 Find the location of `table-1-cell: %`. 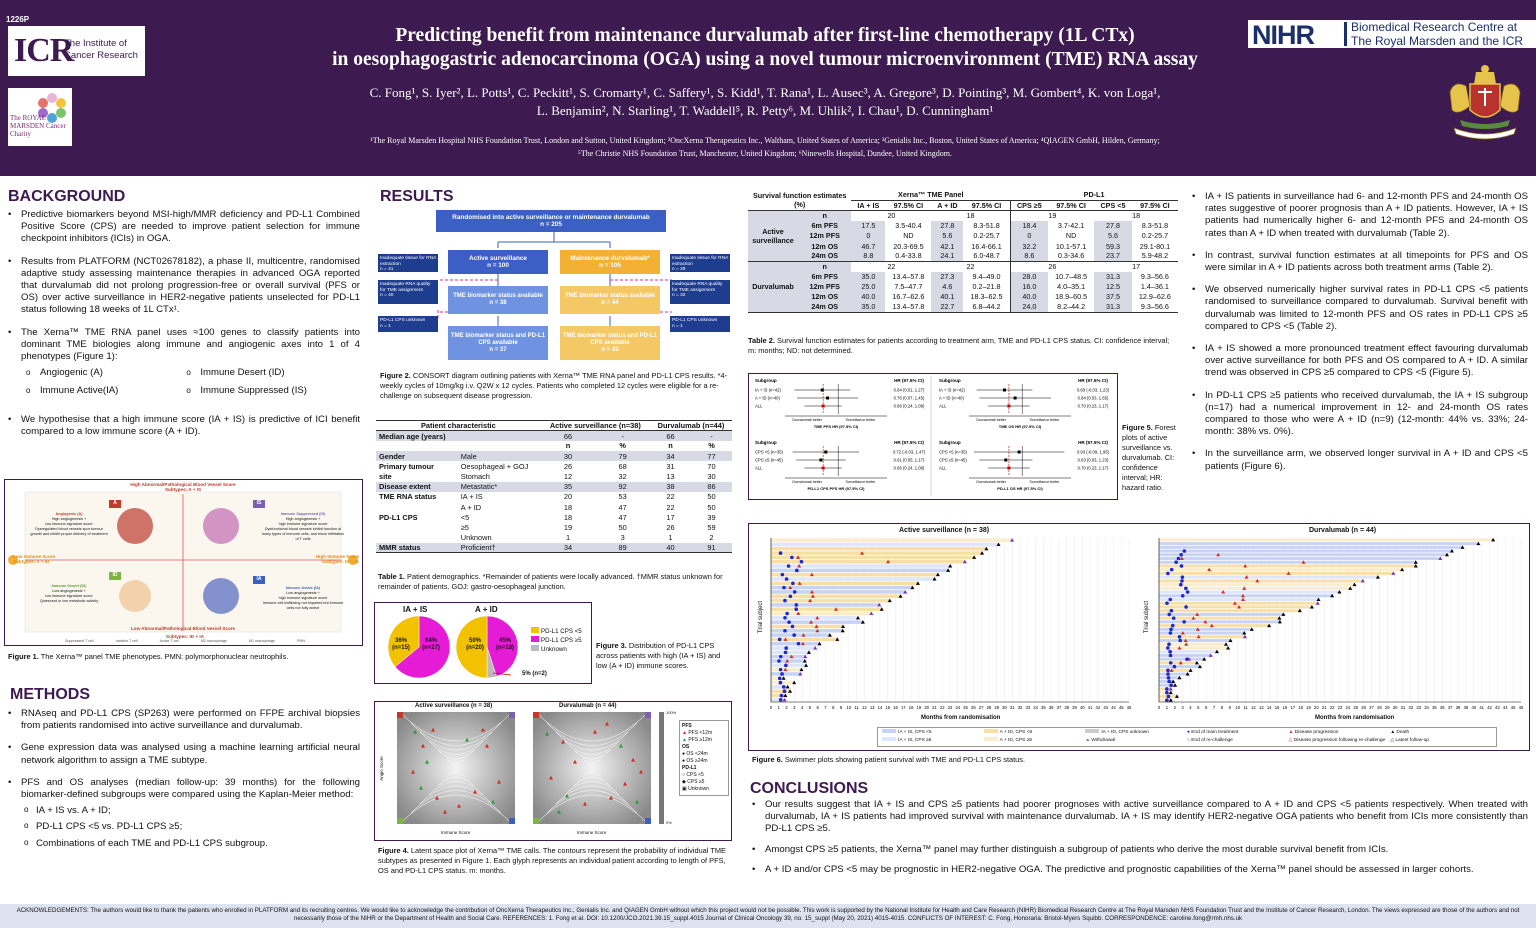

table-1-cell: % is located at coordinates (711, 446).